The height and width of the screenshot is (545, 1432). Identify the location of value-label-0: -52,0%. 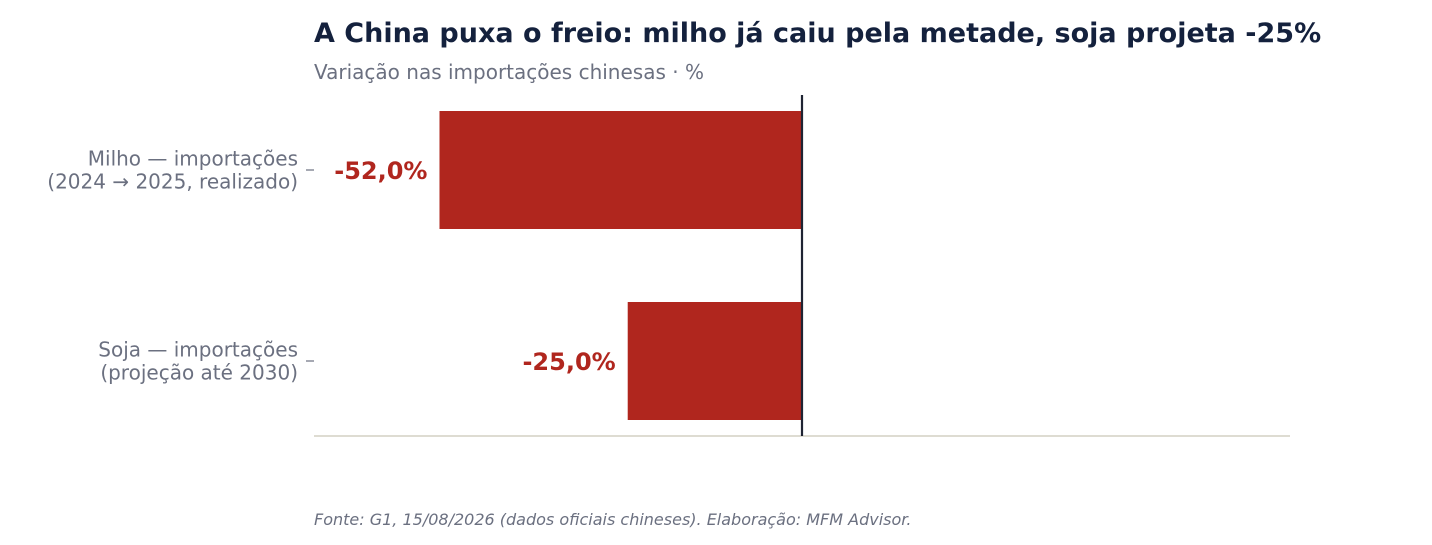
(380, 171).